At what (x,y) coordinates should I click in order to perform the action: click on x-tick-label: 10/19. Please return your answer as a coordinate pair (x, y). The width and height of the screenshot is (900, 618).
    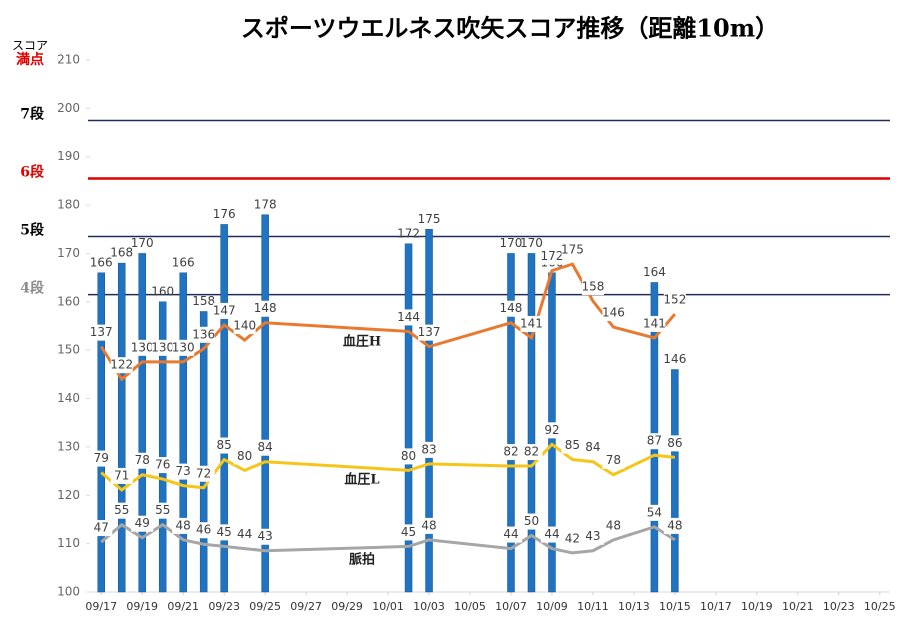
    Looking at the image, I should click on (757, 606).